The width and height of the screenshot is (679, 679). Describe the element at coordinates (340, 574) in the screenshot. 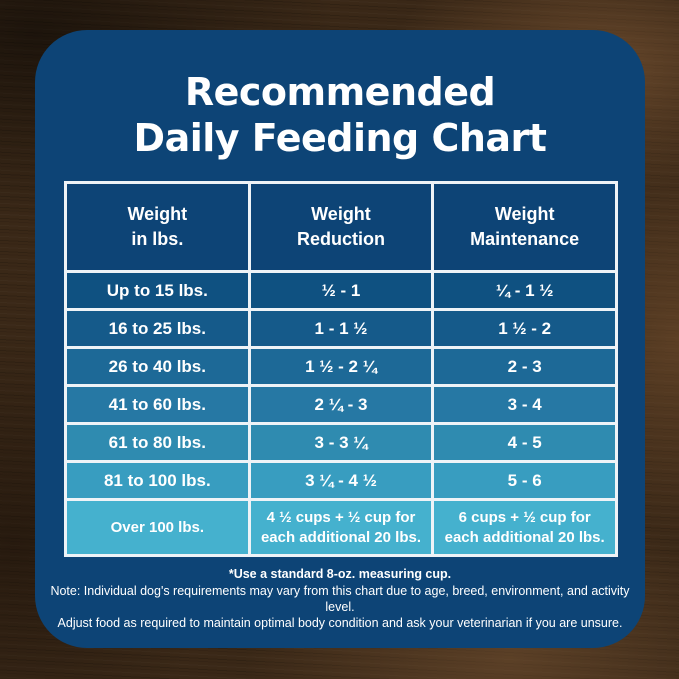

I see `measuring-cup-note: *Use a standard 8-oz. measuring cup.` at that location.